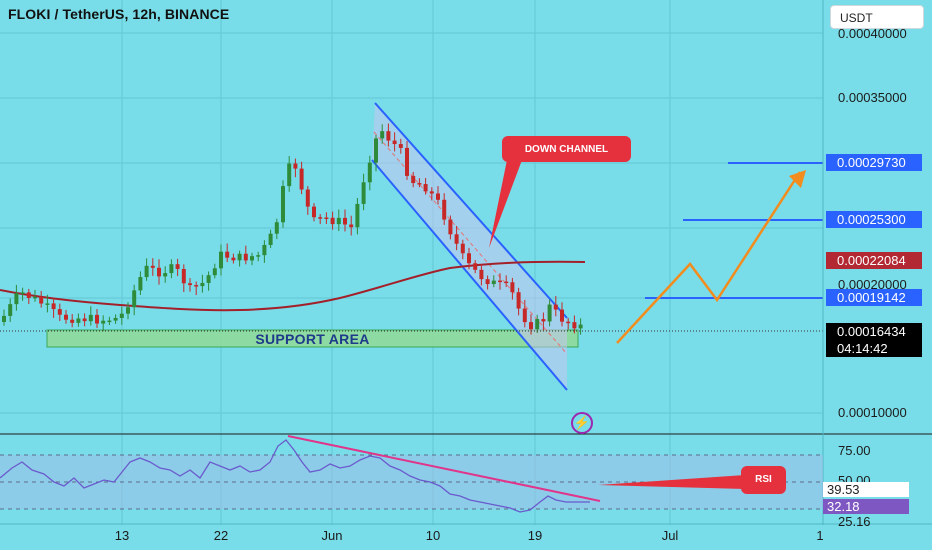 This screenshot has width=932, height=550. What do you see at coordinates (763, 480) in the screenshot?
I see `rsi-callout: RSI` at bounding box center [763, 480].